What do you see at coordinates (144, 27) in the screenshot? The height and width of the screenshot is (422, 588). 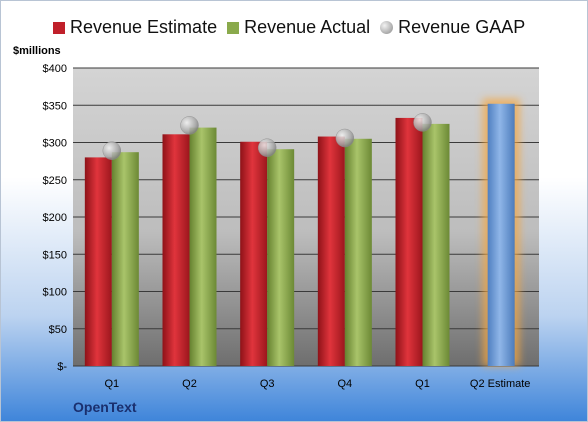 I see `legend-label-estimate: Revenue Estimate` at bounding box center [144, 27].